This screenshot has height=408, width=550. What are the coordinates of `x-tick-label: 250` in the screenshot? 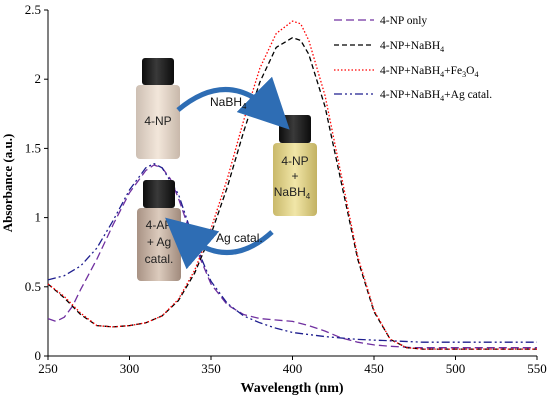 It's located at (48, 368).